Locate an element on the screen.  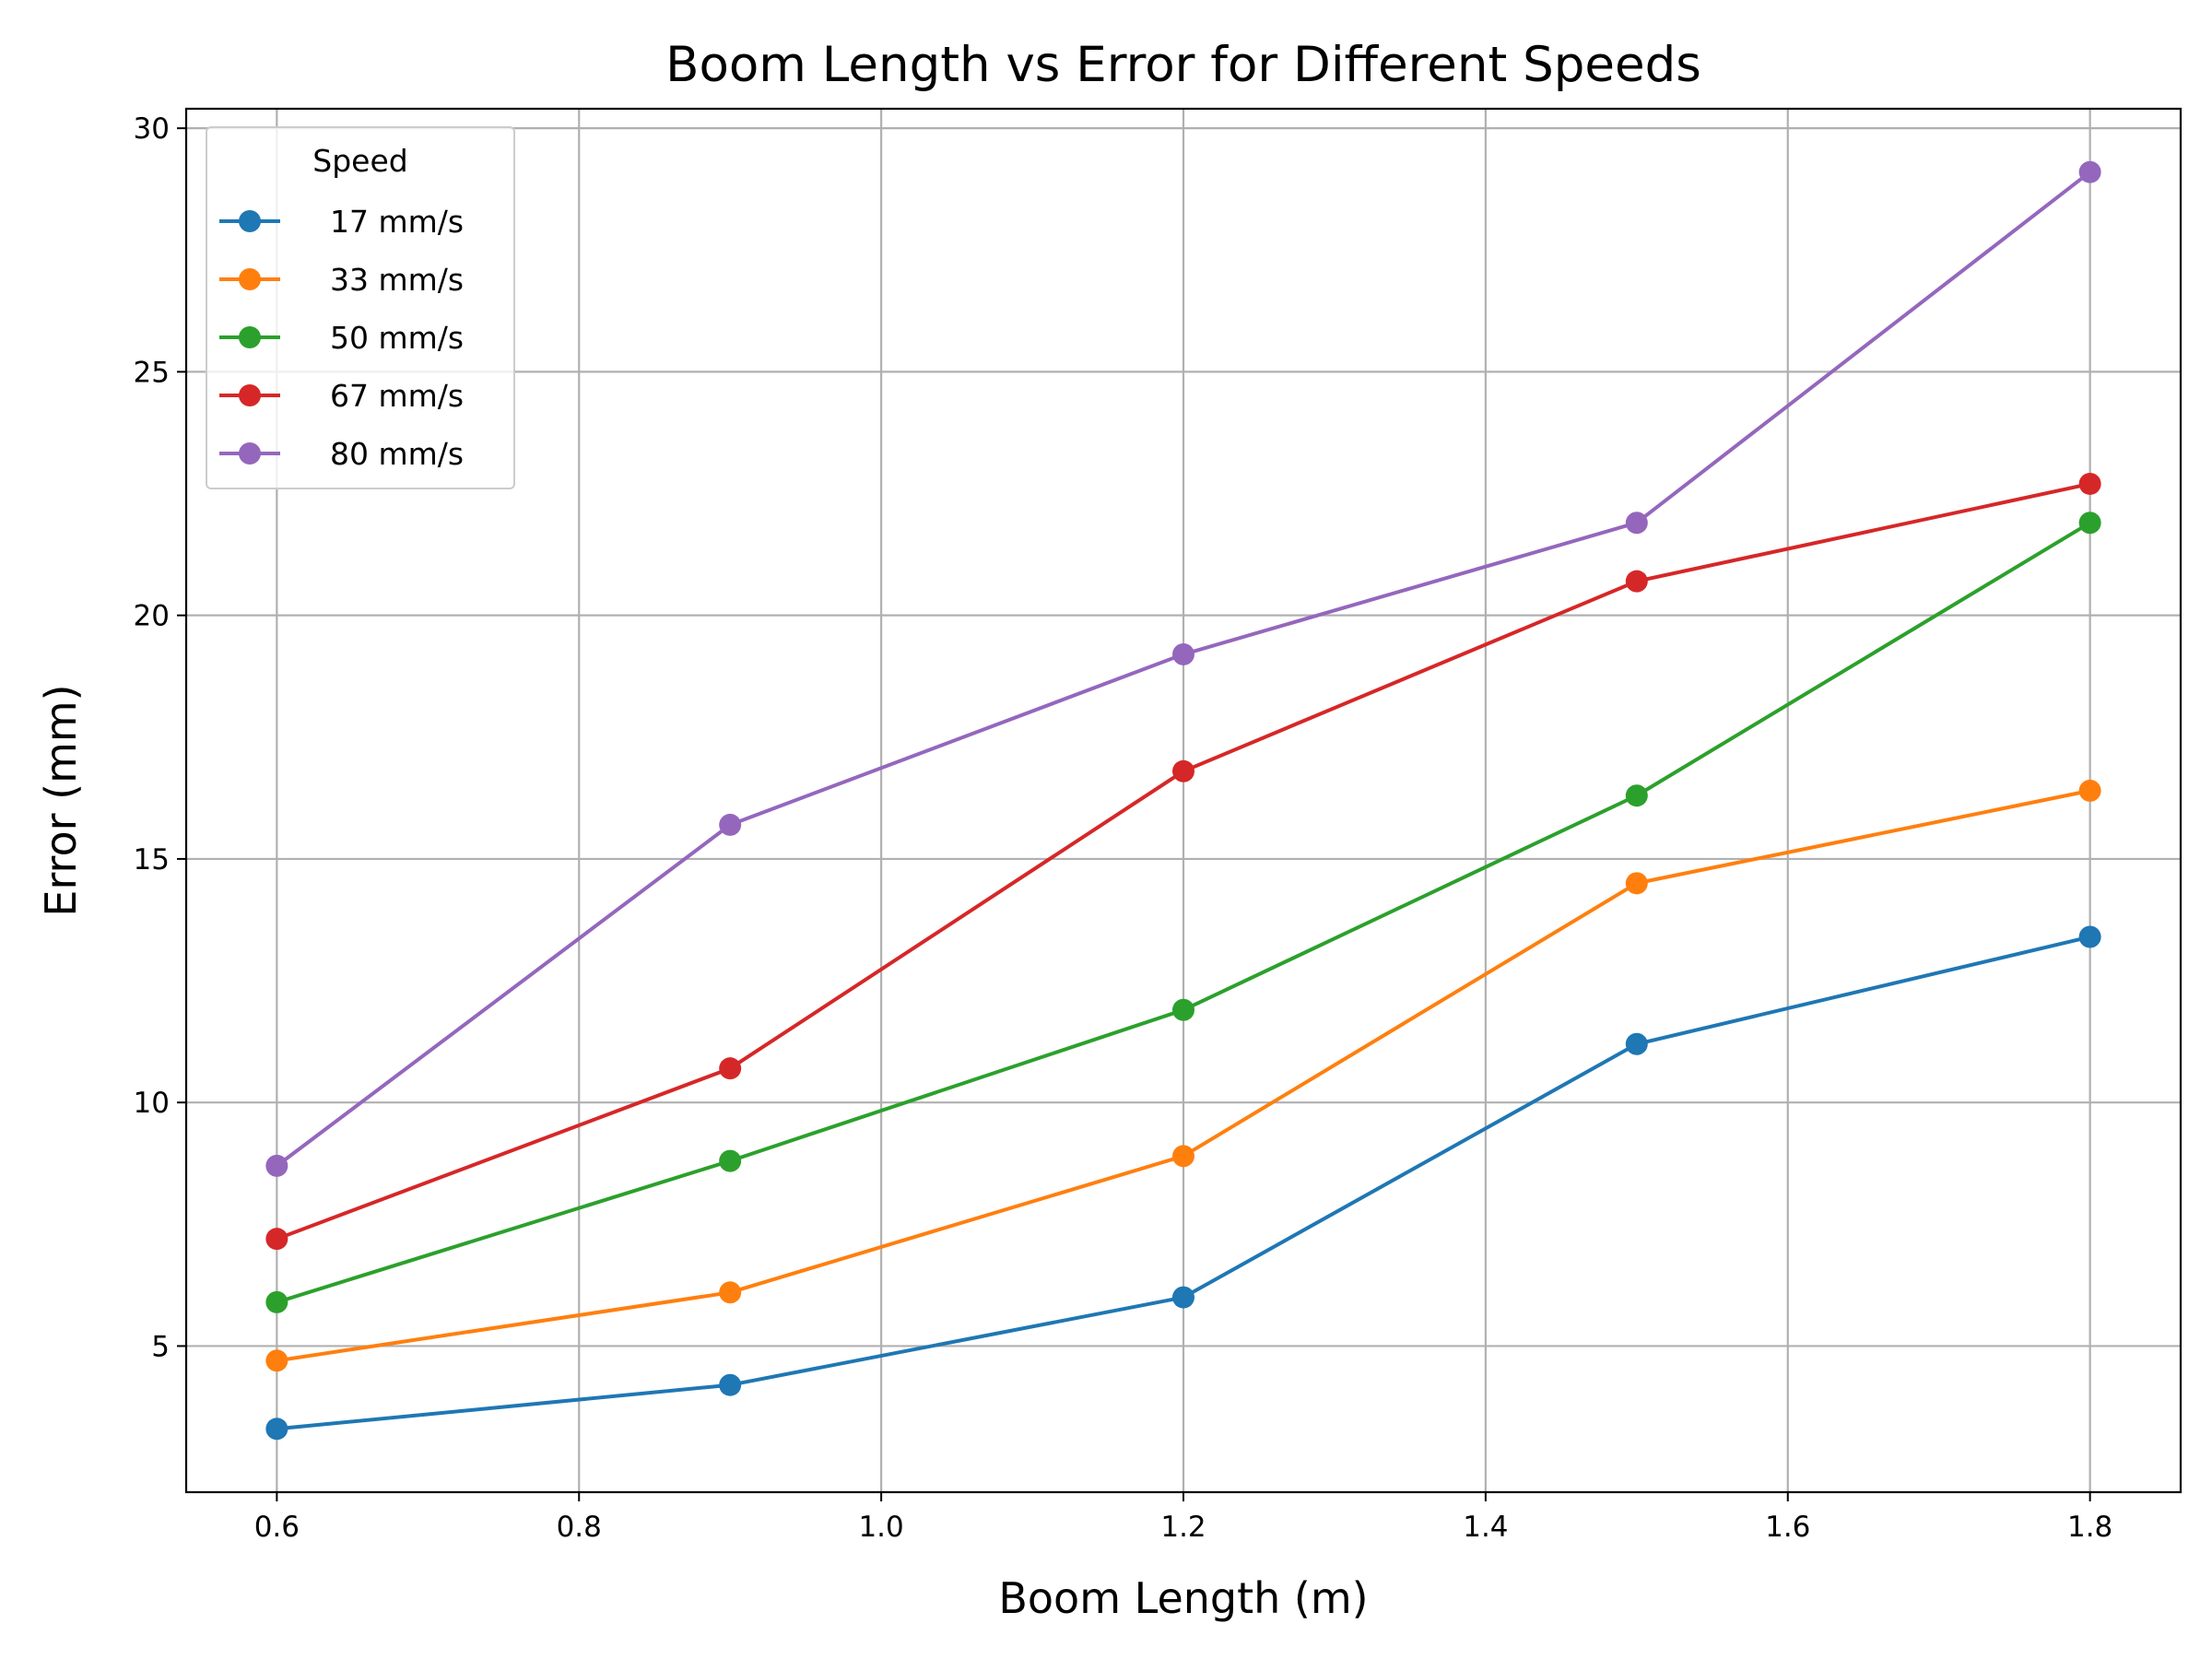
legend-label: 80 mm/s is located at coordinates (397, 454).